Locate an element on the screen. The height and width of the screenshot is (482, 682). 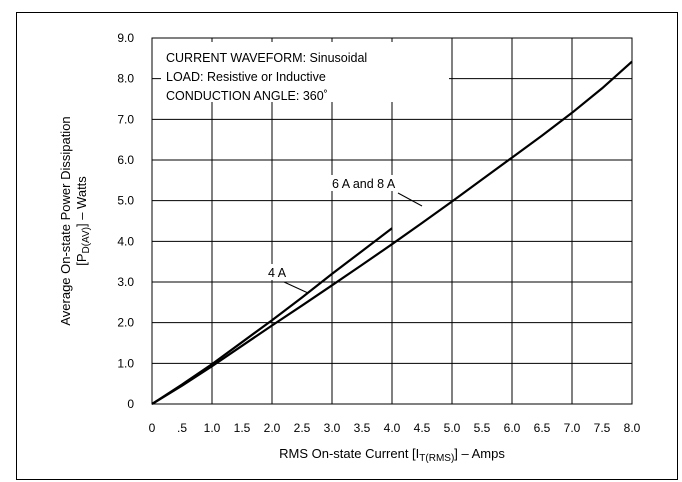
y-axis-label-line2: [PD(AV)] – Watts is located at coordinates (83, 221).